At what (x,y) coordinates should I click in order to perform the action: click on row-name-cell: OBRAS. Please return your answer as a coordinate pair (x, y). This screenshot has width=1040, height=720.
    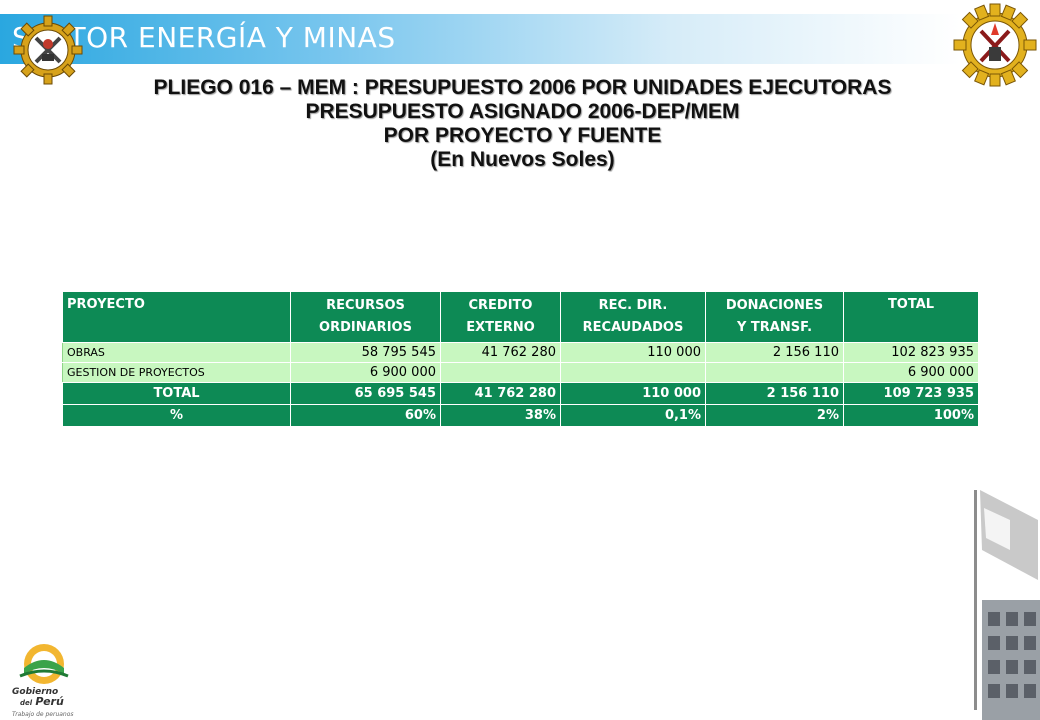
    Looking at the image, I should click on (176, 352).